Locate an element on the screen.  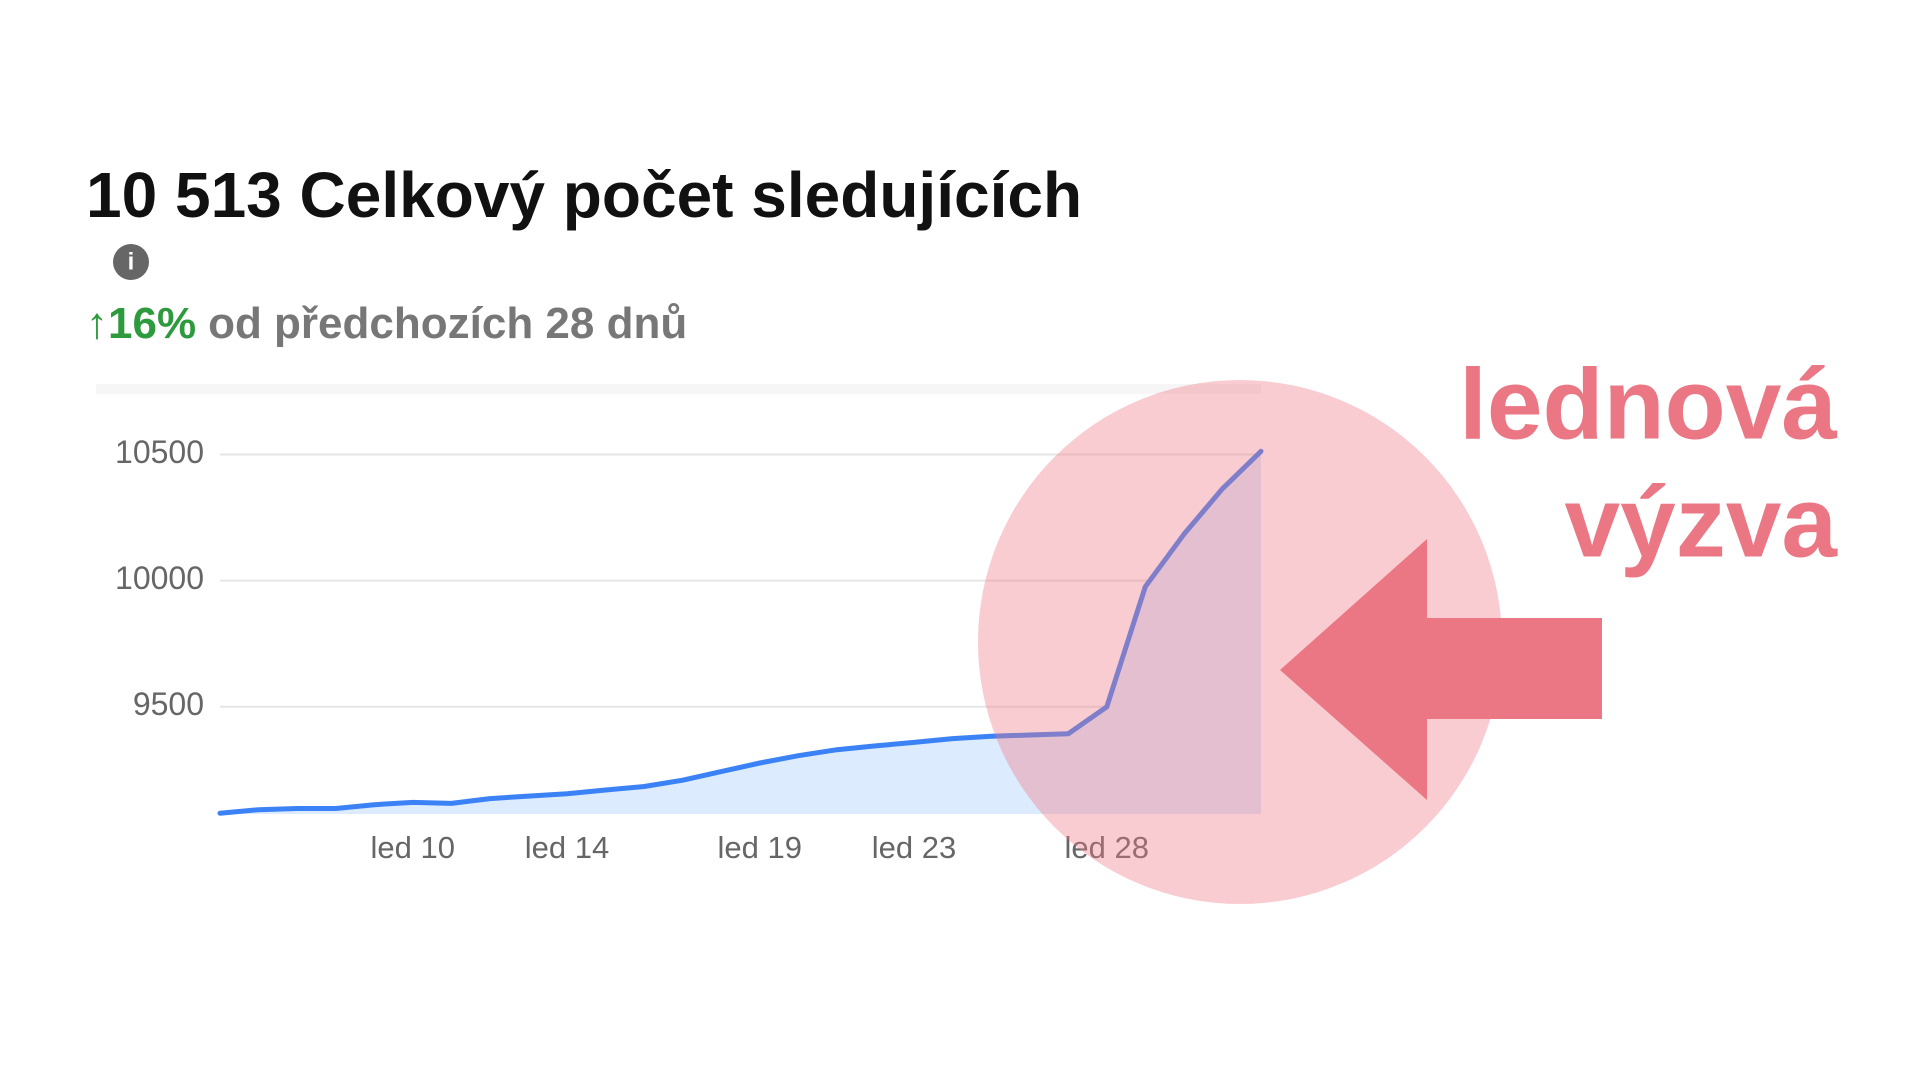
change: ↑16% is located at coordinates (141, 323).